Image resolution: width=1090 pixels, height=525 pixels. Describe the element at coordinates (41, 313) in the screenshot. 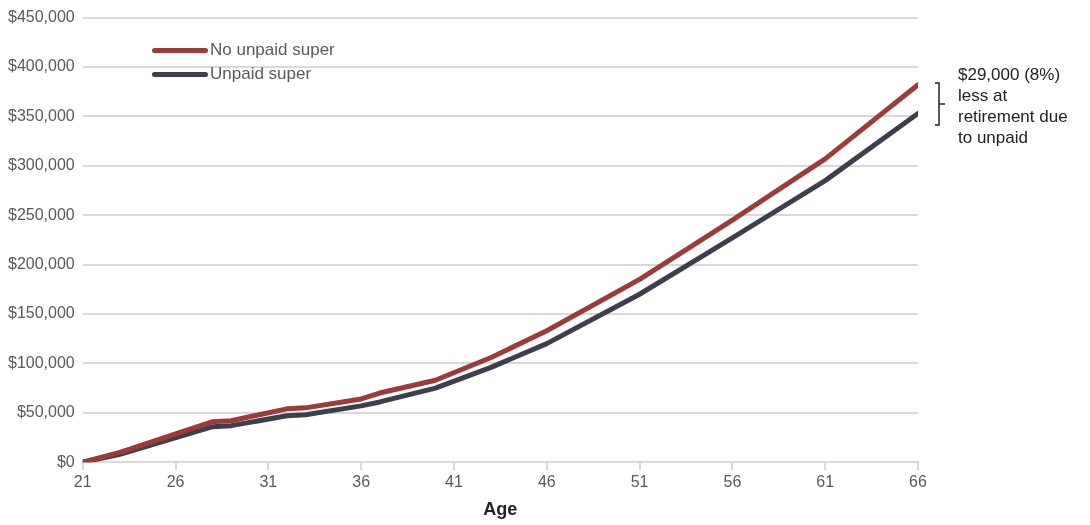

I see `y-tick-label: $150,000` at that location.